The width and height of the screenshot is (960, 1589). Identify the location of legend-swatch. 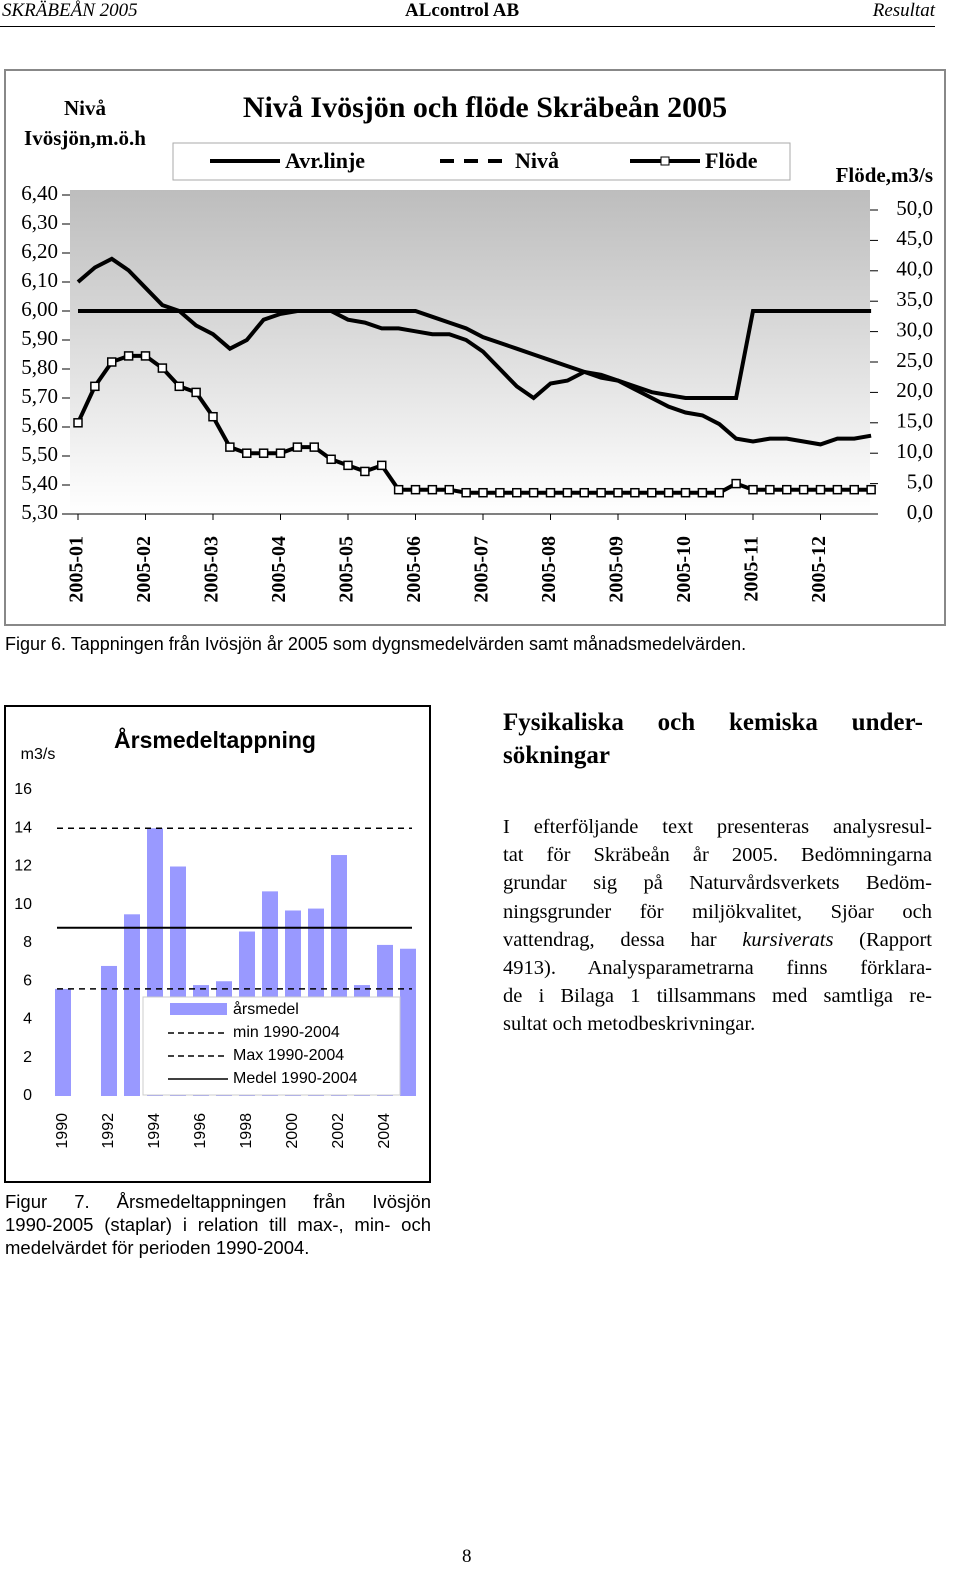
(198, 1009).